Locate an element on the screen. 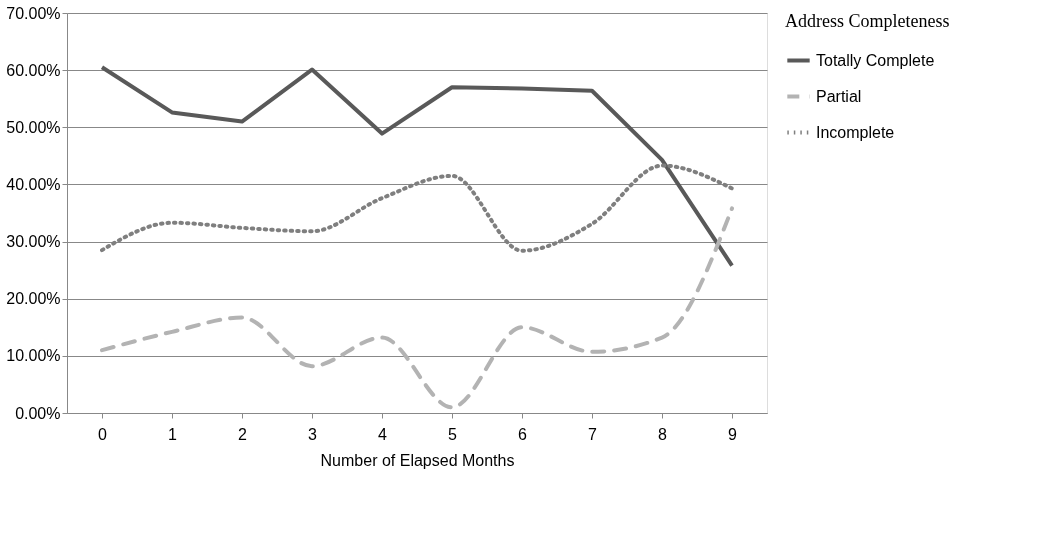  x-tick-label: 4 is located at coordinates (383, 434).